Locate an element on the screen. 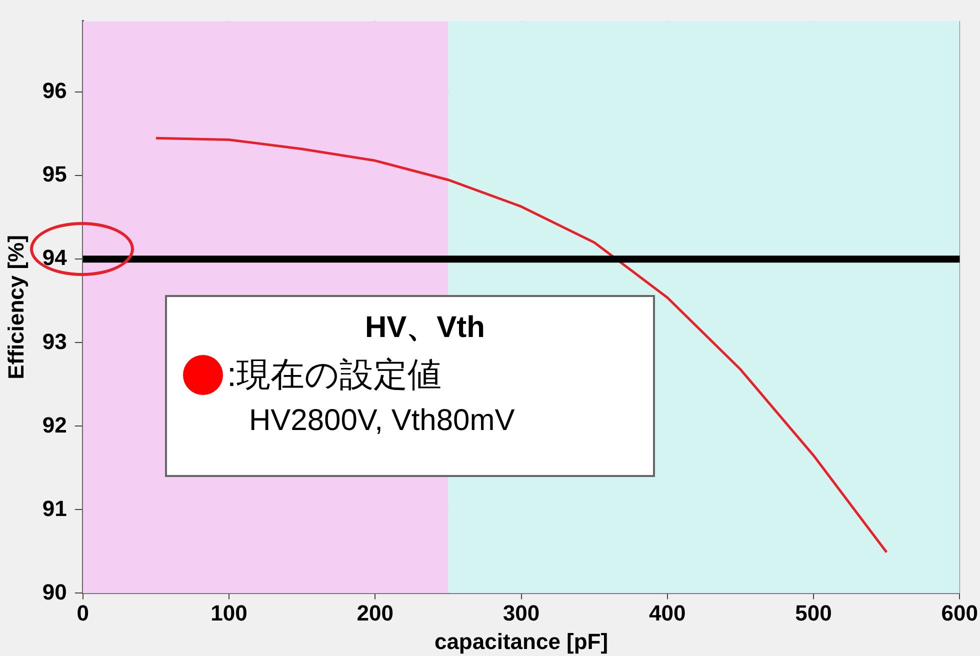 The height and width of the screenshot is (656, 980). x-tick-label: 500 is located at coordinates (813, 613).